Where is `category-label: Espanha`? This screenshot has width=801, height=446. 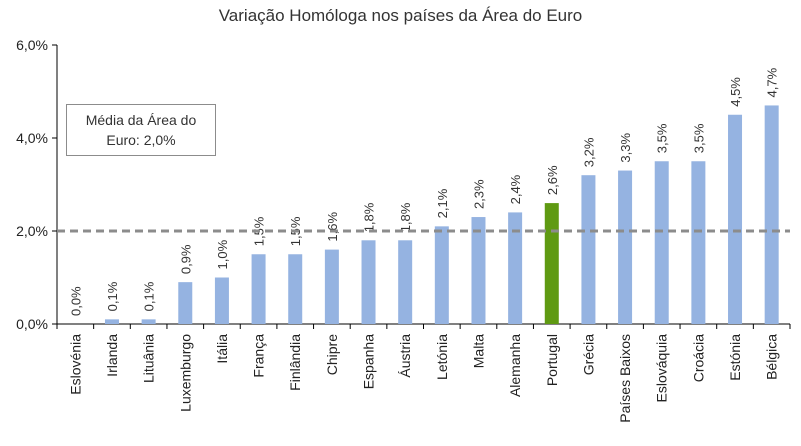 category-label: Espanha is located at coordinates (369, 361).